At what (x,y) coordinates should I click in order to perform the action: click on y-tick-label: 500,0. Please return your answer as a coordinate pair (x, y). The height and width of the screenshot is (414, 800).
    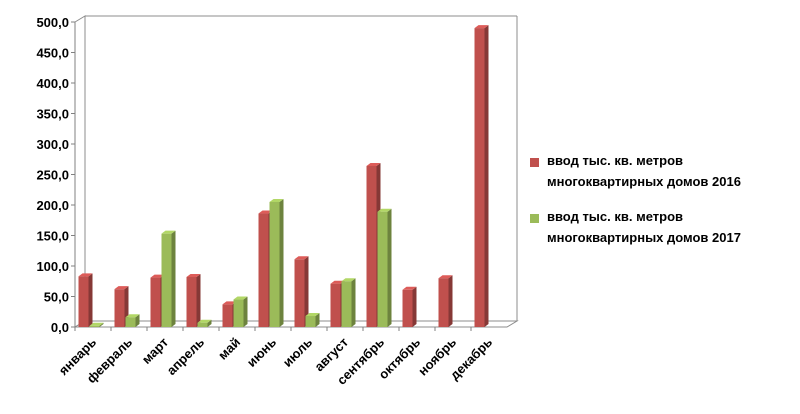
    Looking at the image, I should click on (52, 22).